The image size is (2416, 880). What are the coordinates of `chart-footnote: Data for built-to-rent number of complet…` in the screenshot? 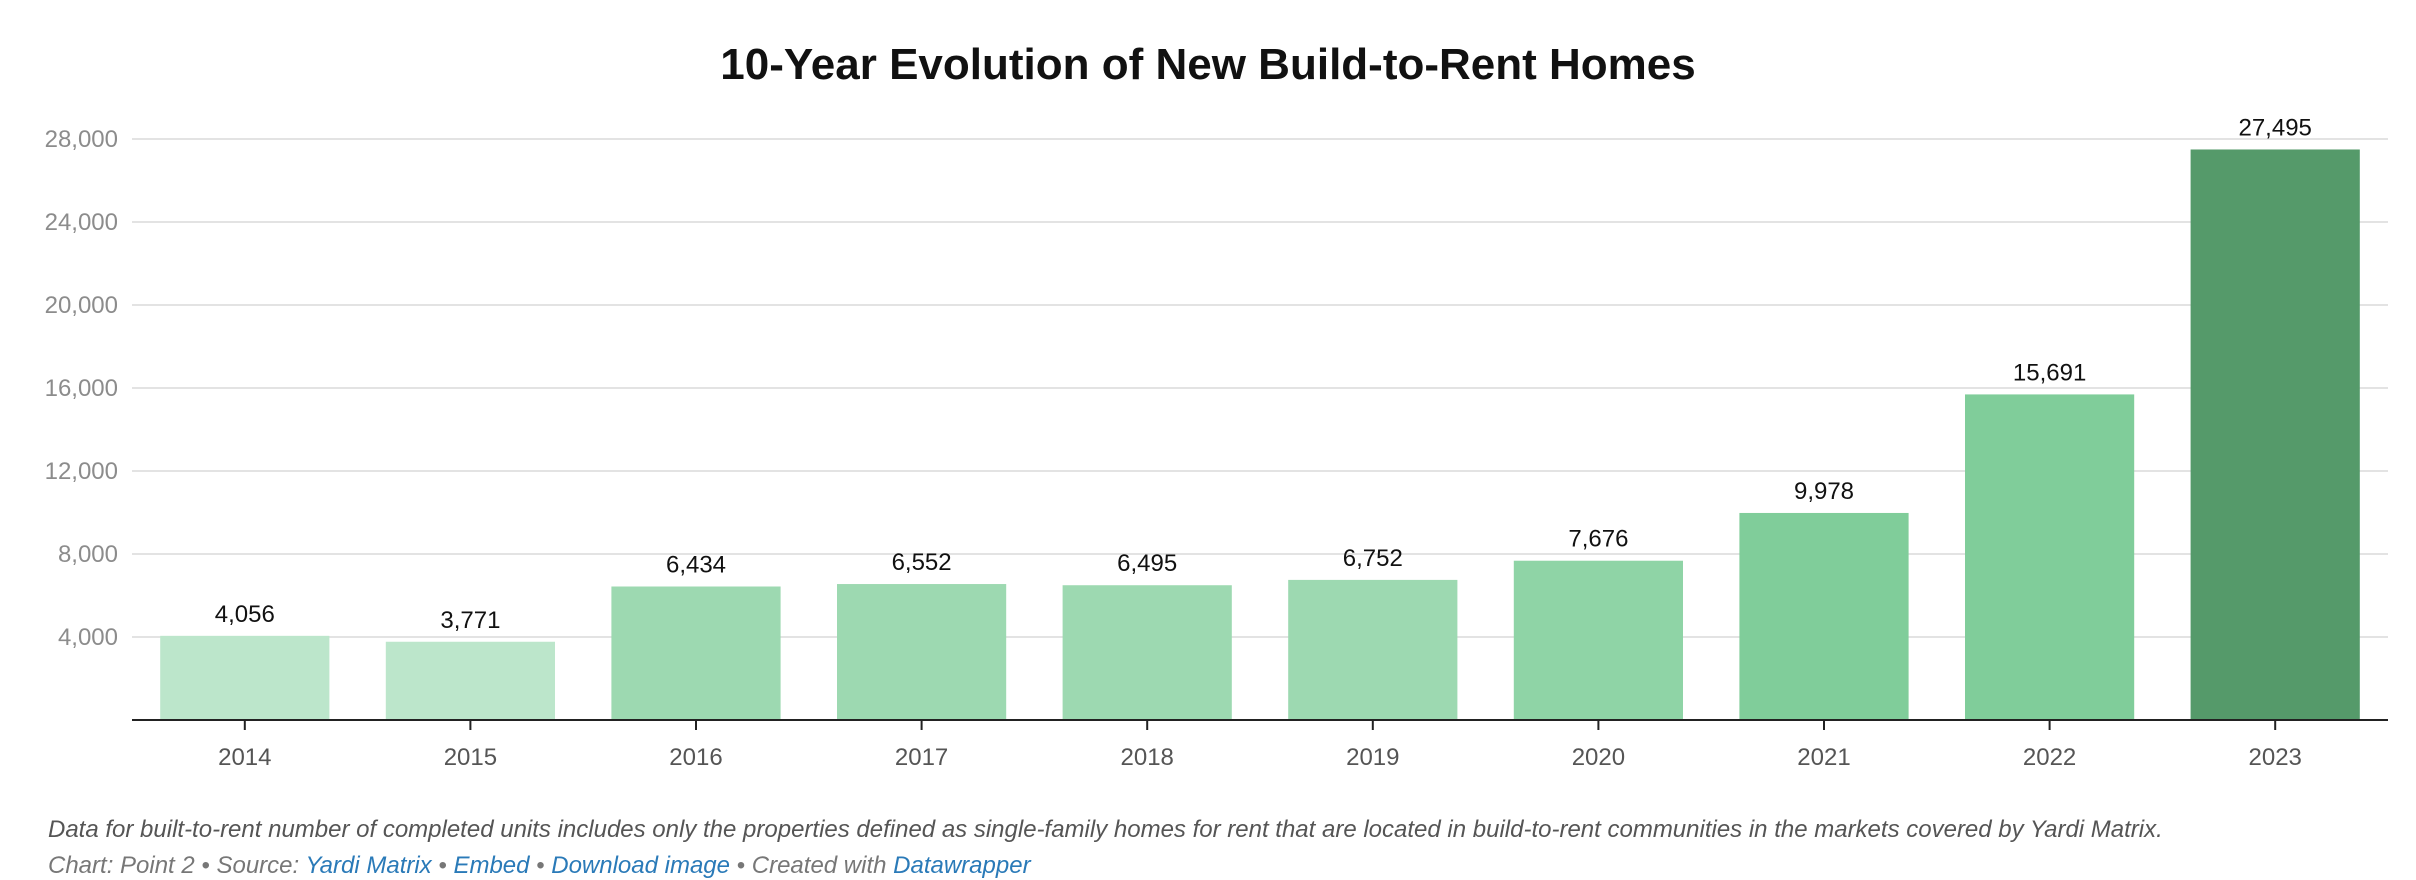 It's located at (1105, 829).